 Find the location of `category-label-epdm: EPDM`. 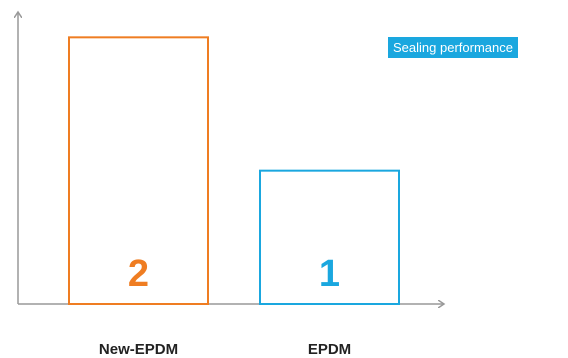

category-label-epdm: EPDM is located at coordinates (329, 349).